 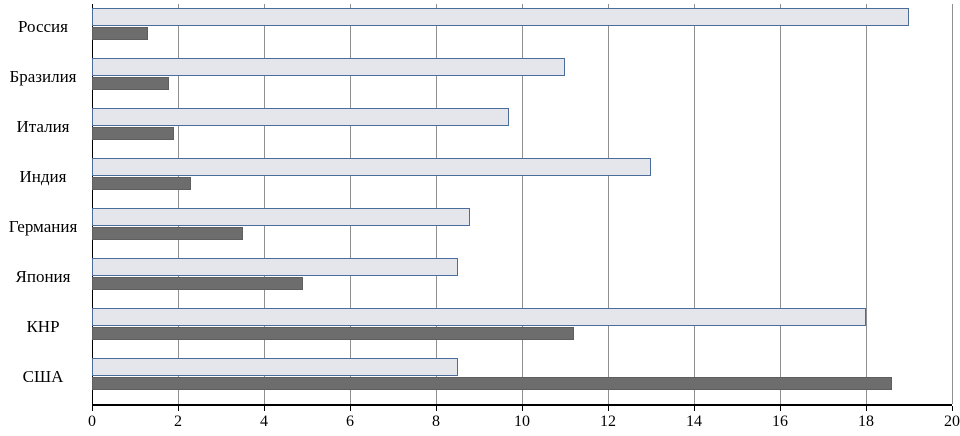 What do you see at coordinates (43, 376) in the screenshot?
I see `y-axis-label: США` at bounding box center [43, 376].